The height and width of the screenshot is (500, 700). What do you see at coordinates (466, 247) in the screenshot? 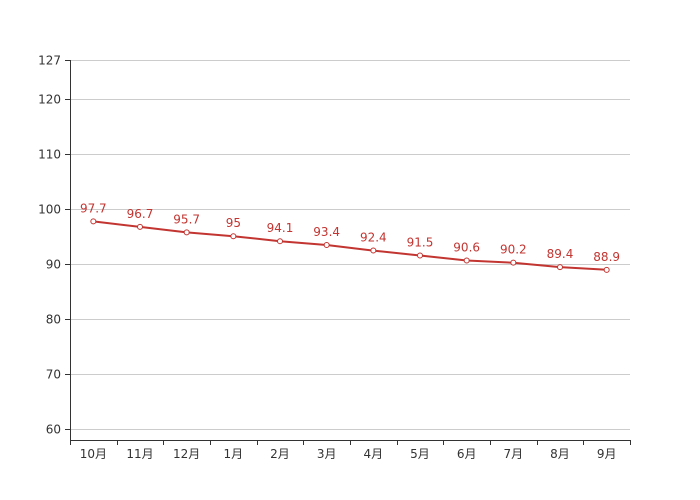
I see `data-label: 90.6` at bounding box center [466, 247].